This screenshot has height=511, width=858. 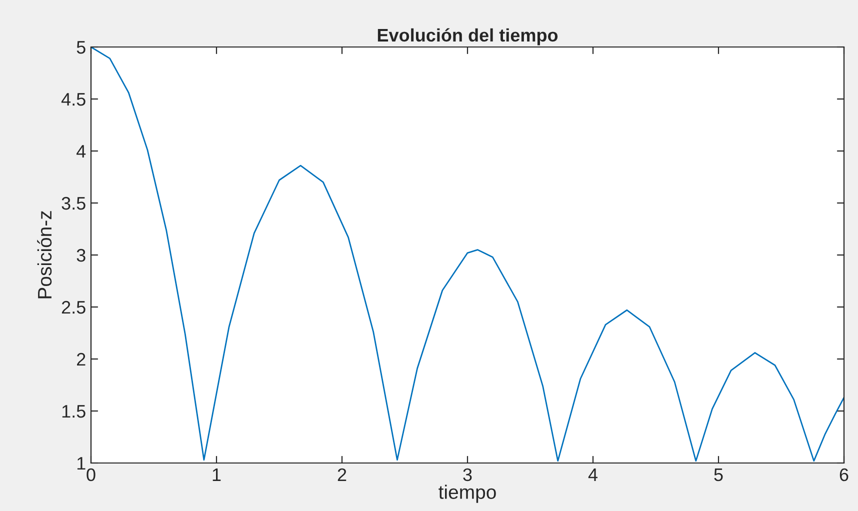 I want to click on y-axis-title: Posición-z, so click(x=44, y=254).